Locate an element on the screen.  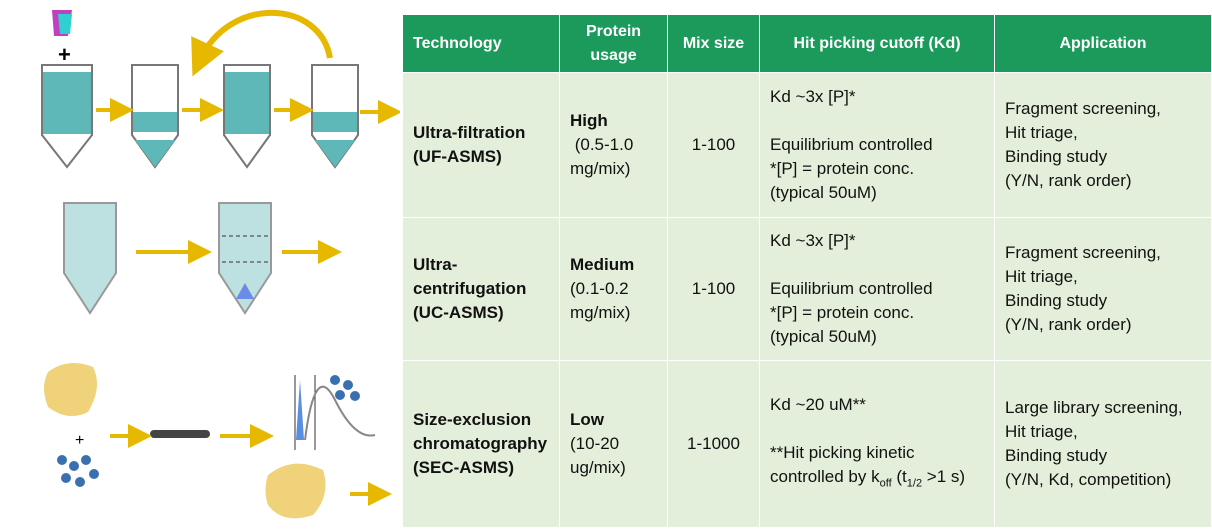
mix-text: 1-1000 is located at coordinates (713, 443).